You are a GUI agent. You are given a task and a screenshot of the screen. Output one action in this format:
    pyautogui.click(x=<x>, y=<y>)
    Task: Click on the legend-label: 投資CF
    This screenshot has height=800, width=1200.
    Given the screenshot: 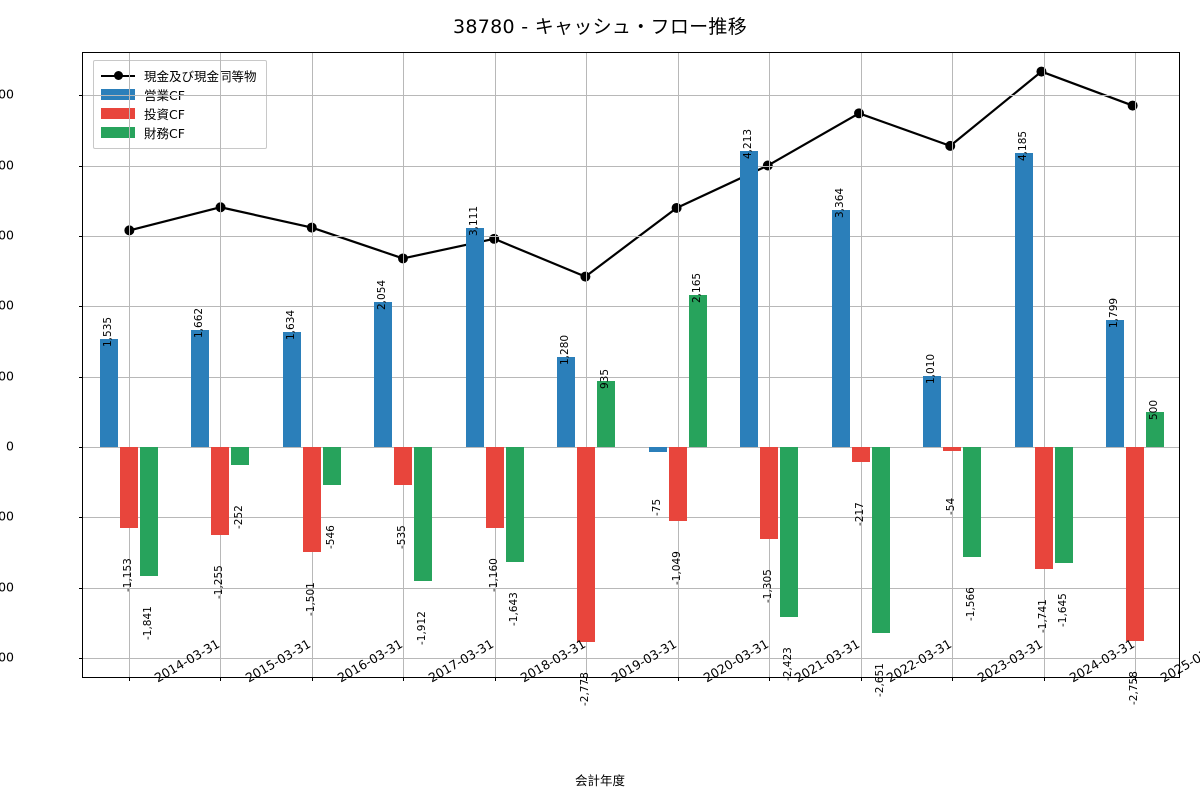 What is the action you would take?
    pyautogui.click(x=164, y=114)
    